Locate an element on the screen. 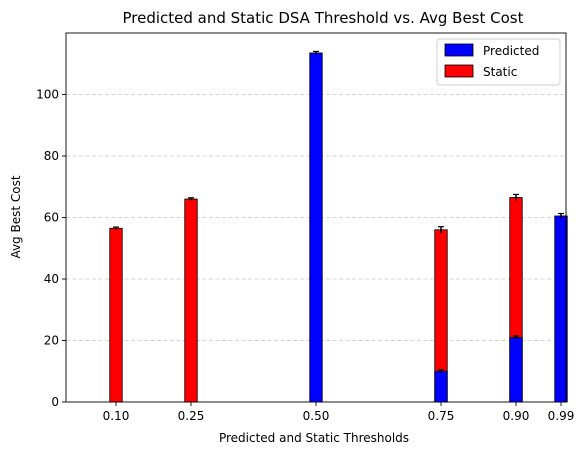 Image resolution: width=582 pixels, height=455 pixels. y-tick-label-1: 20 is located at coordinates (51, 341).